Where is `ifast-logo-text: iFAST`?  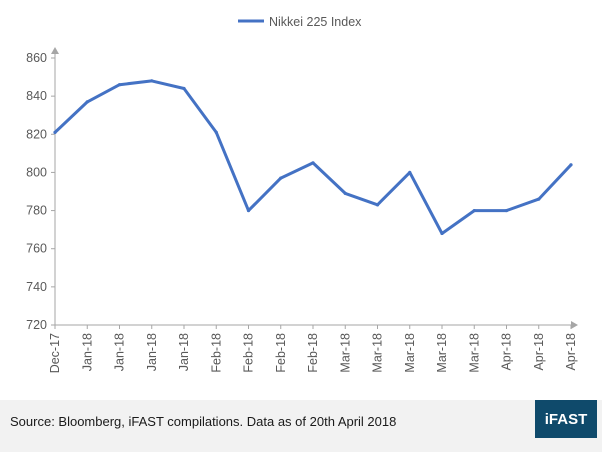
ifast-logo-text: iFAST is located at coordinates (566, 419).